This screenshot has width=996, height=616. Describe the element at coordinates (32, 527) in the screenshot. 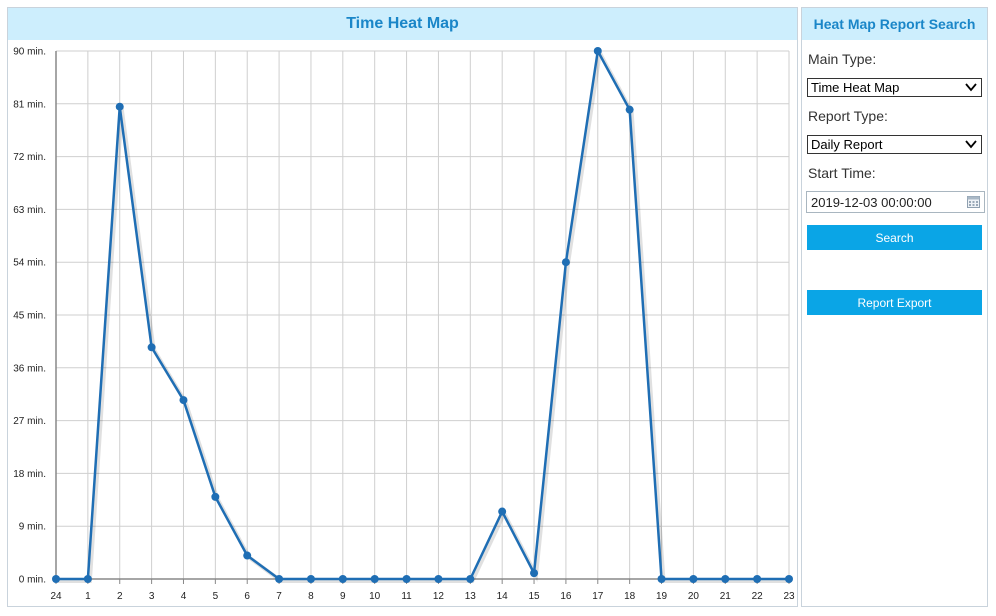

I see `y-tick-label: 9 min.` at that location.